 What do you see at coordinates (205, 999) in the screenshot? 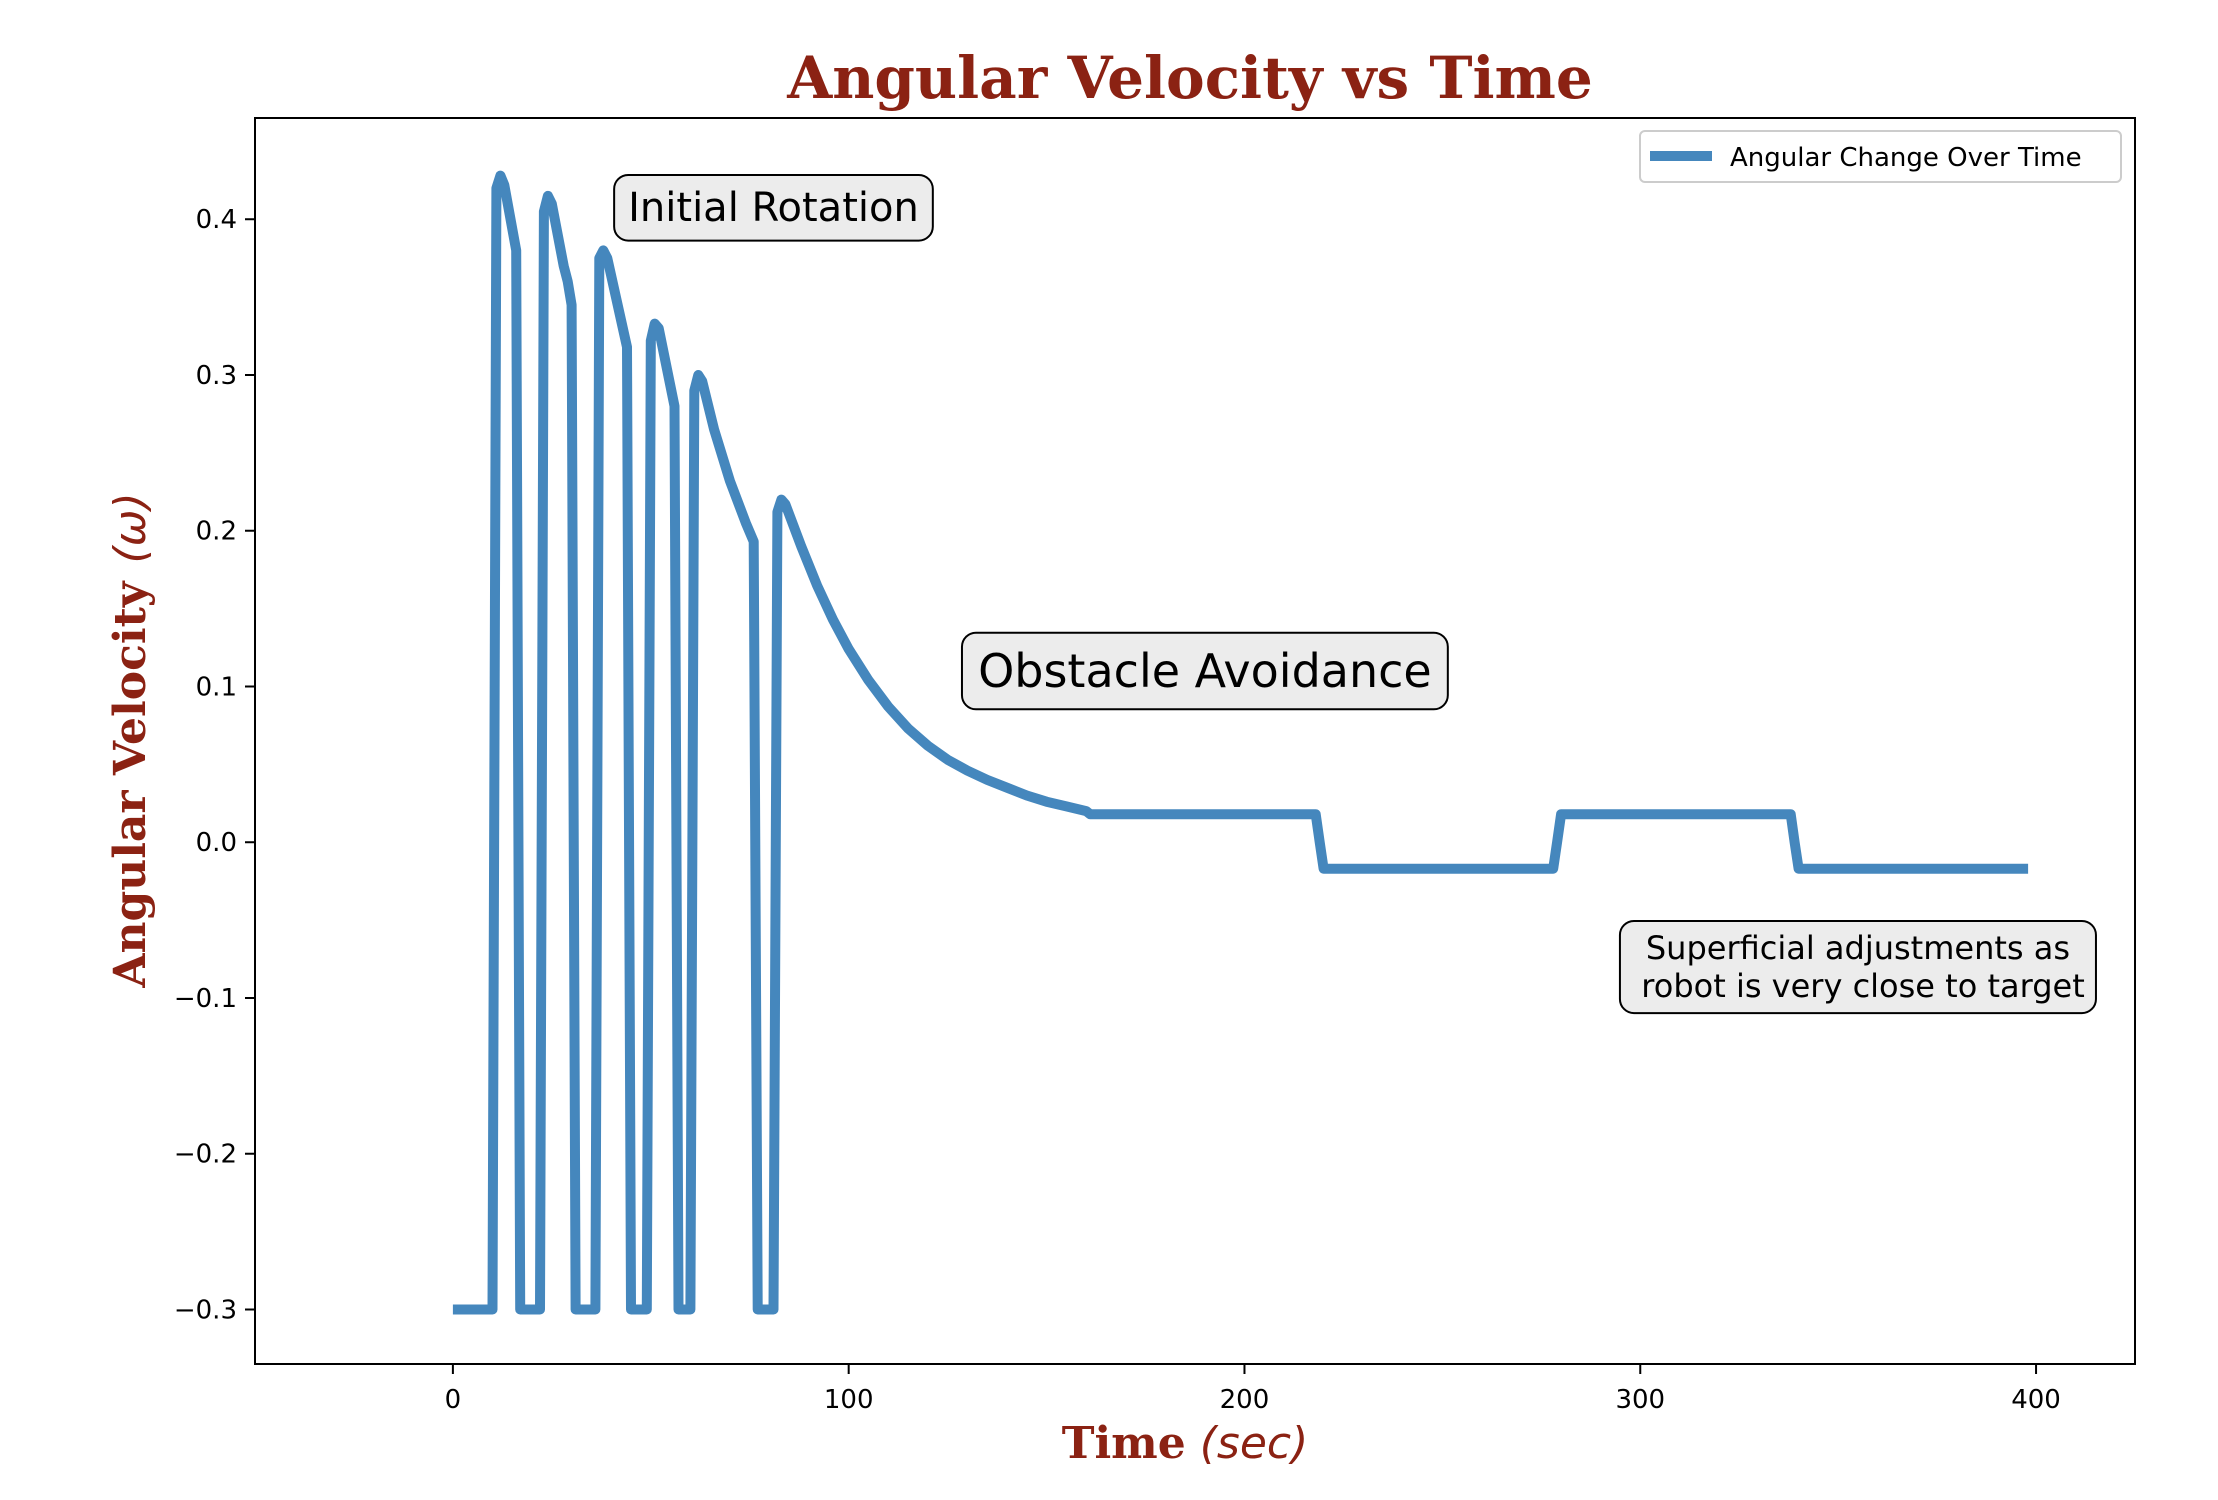
I see `y-tick-label: −0.1` at bounding box center [205, 999].